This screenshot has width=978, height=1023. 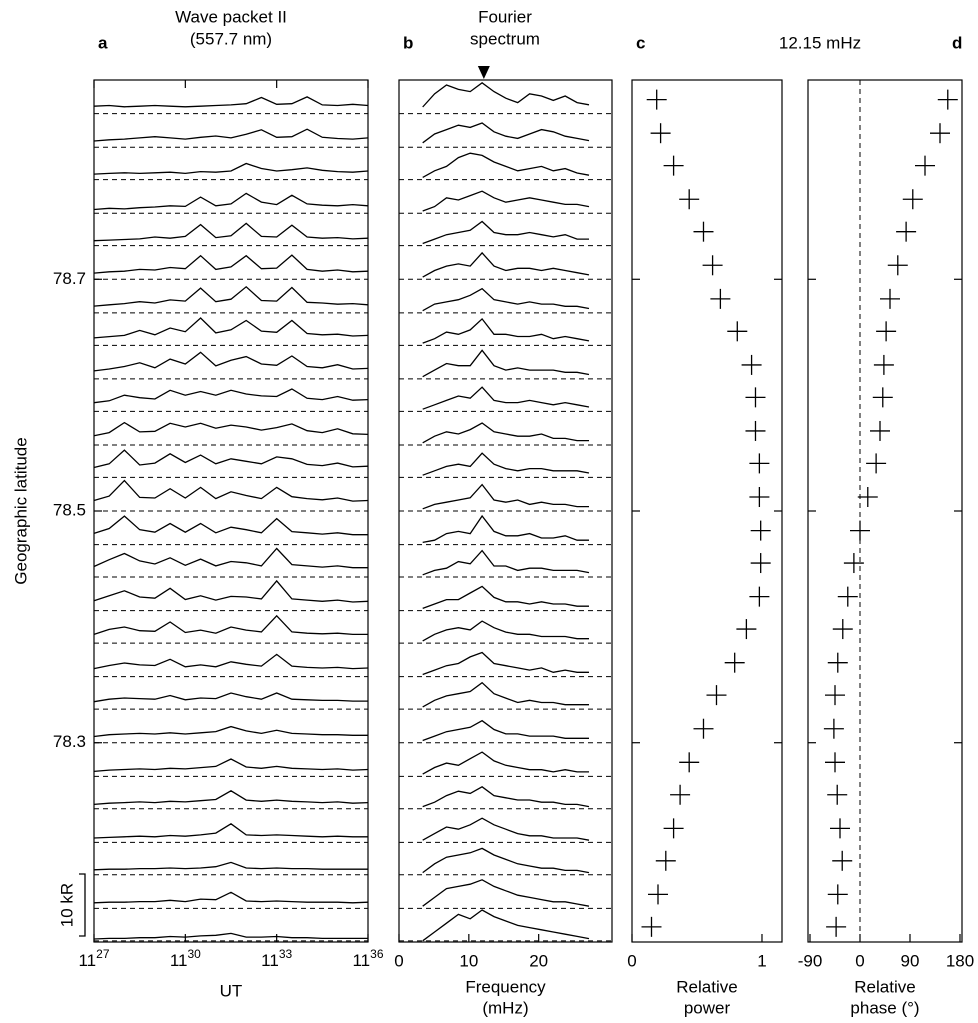 What do you see at coordinates (103, 42) in the screenshot?
I see `panel-label: a` at bounding box center [103, 42].